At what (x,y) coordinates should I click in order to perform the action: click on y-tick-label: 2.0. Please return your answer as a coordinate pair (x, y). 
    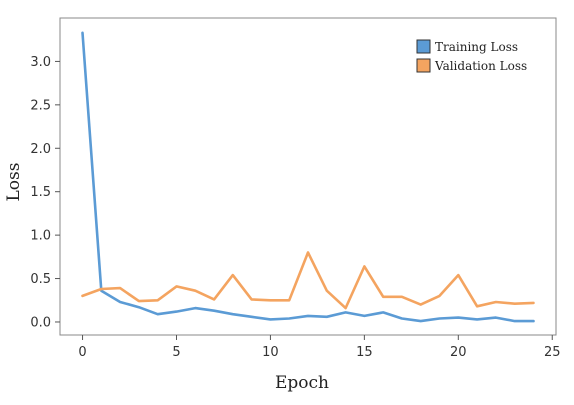
    Looking at the image, I should click on (40, 149).